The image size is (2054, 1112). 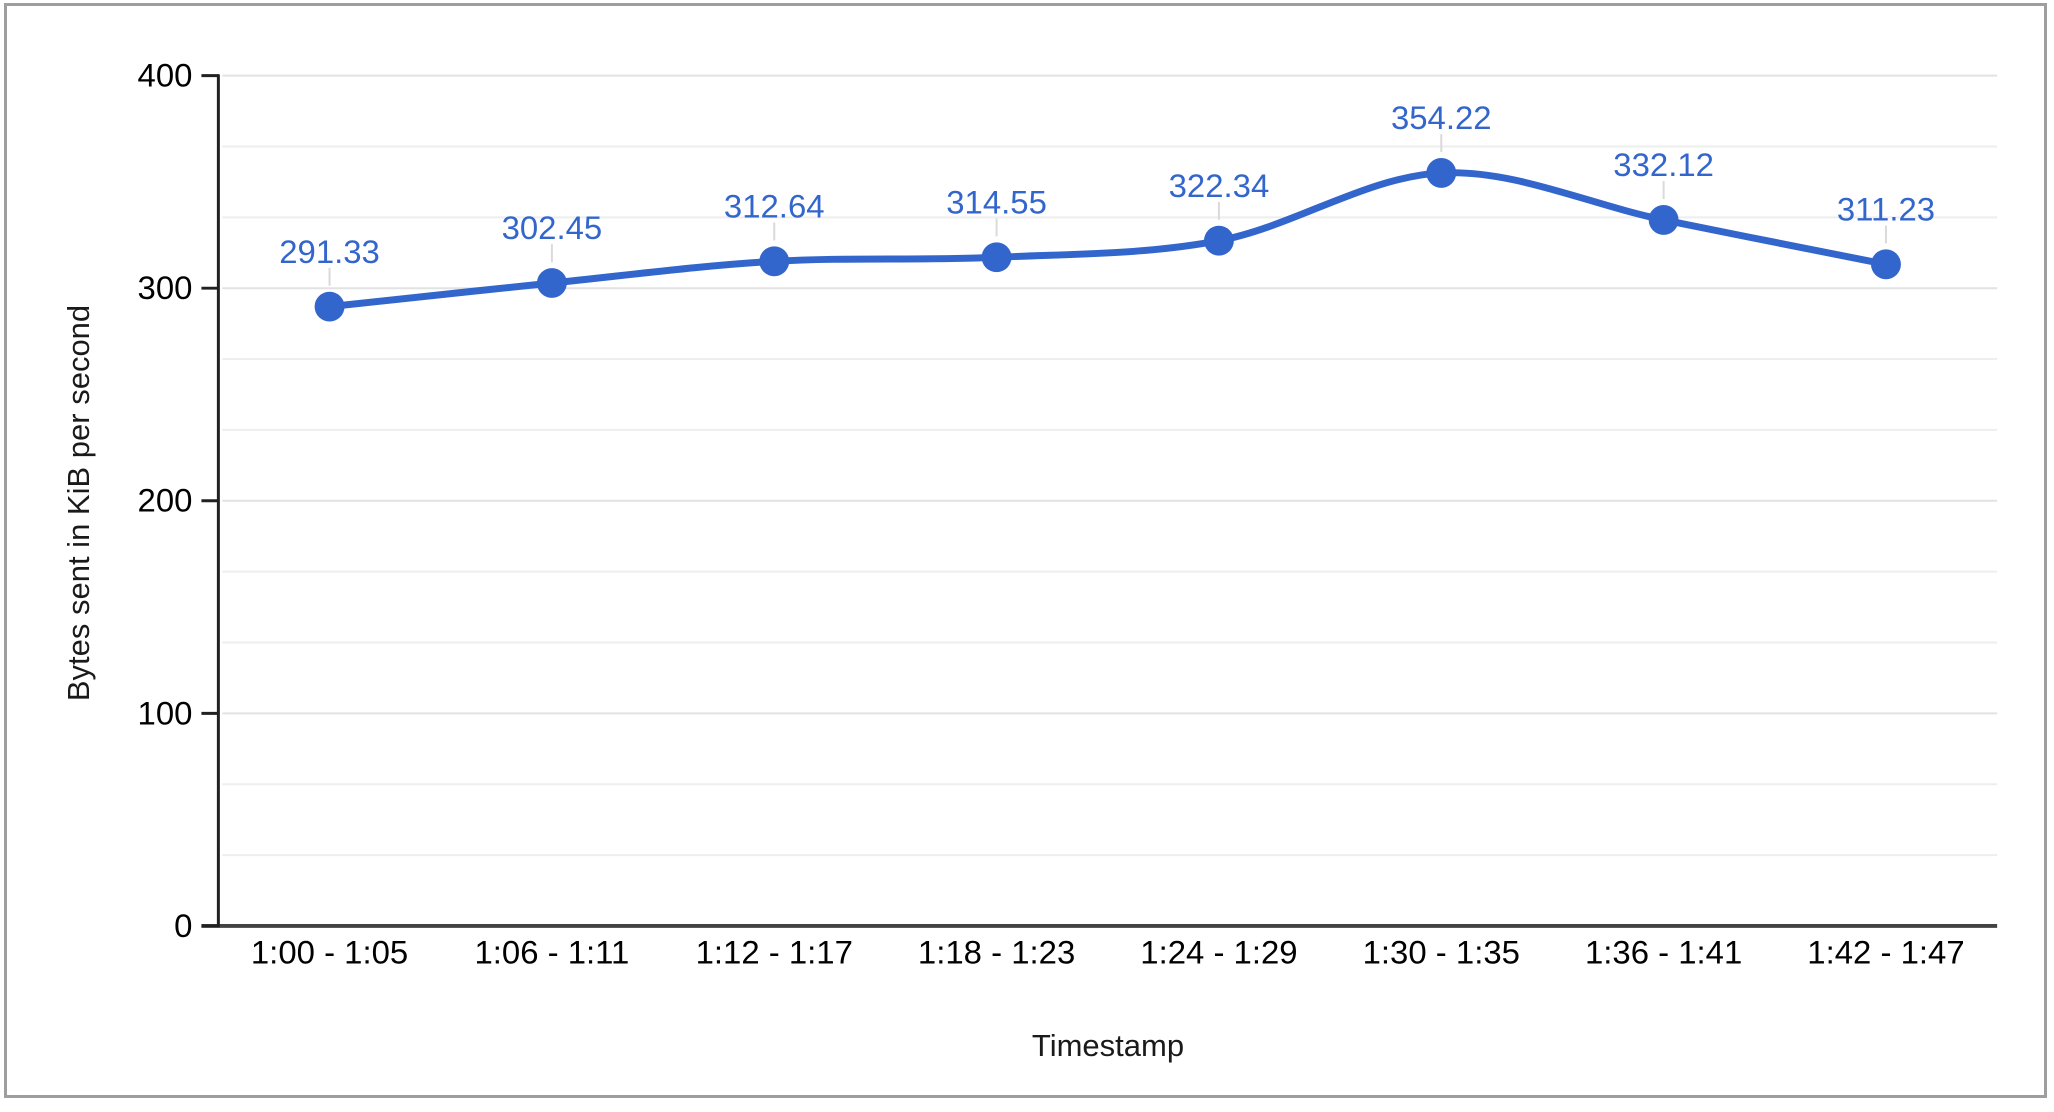 I want to click on y-tick-label: 200, so click(x=165, y=500).